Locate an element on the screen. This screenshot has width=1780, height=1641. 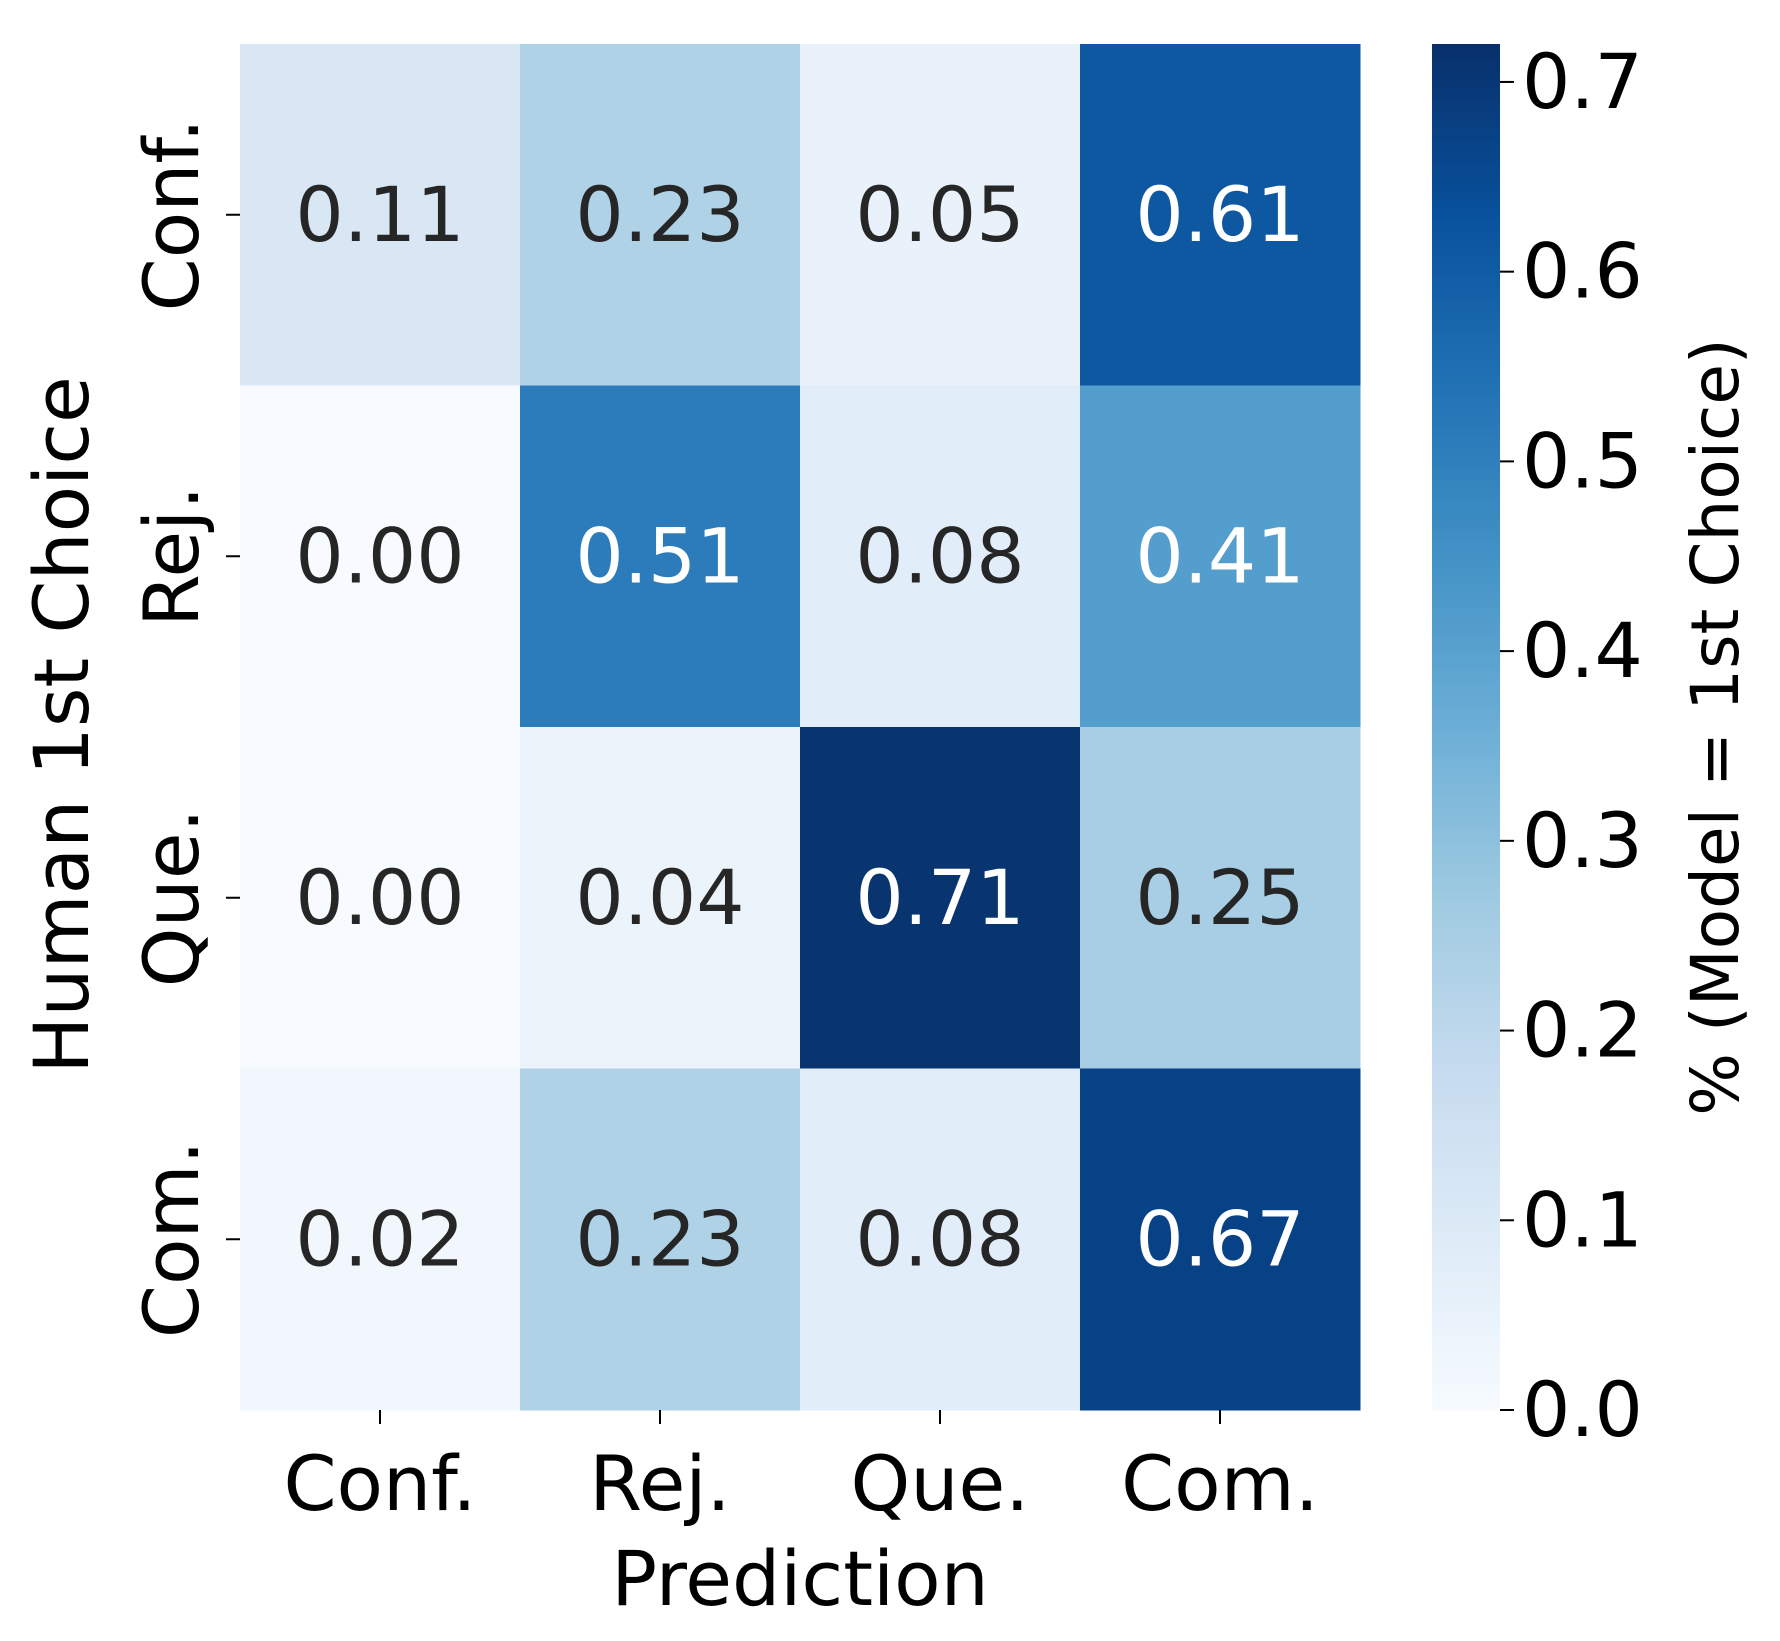
cell-value-label: 0.61 is located at coordinates (1219, 214).